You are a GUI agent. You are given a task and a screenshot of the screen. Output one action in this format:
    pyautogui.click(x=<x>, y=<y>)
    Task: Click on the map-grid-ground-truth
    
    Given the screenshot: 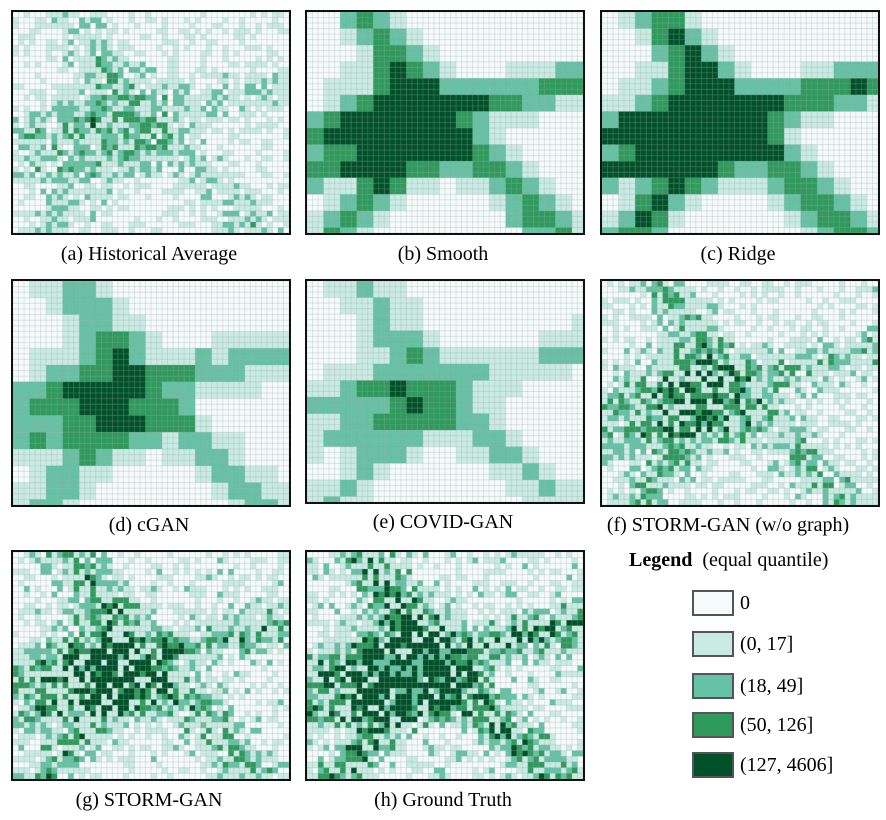 What is the action you would take?
    pyautogui.click(x=445, y=665)
    